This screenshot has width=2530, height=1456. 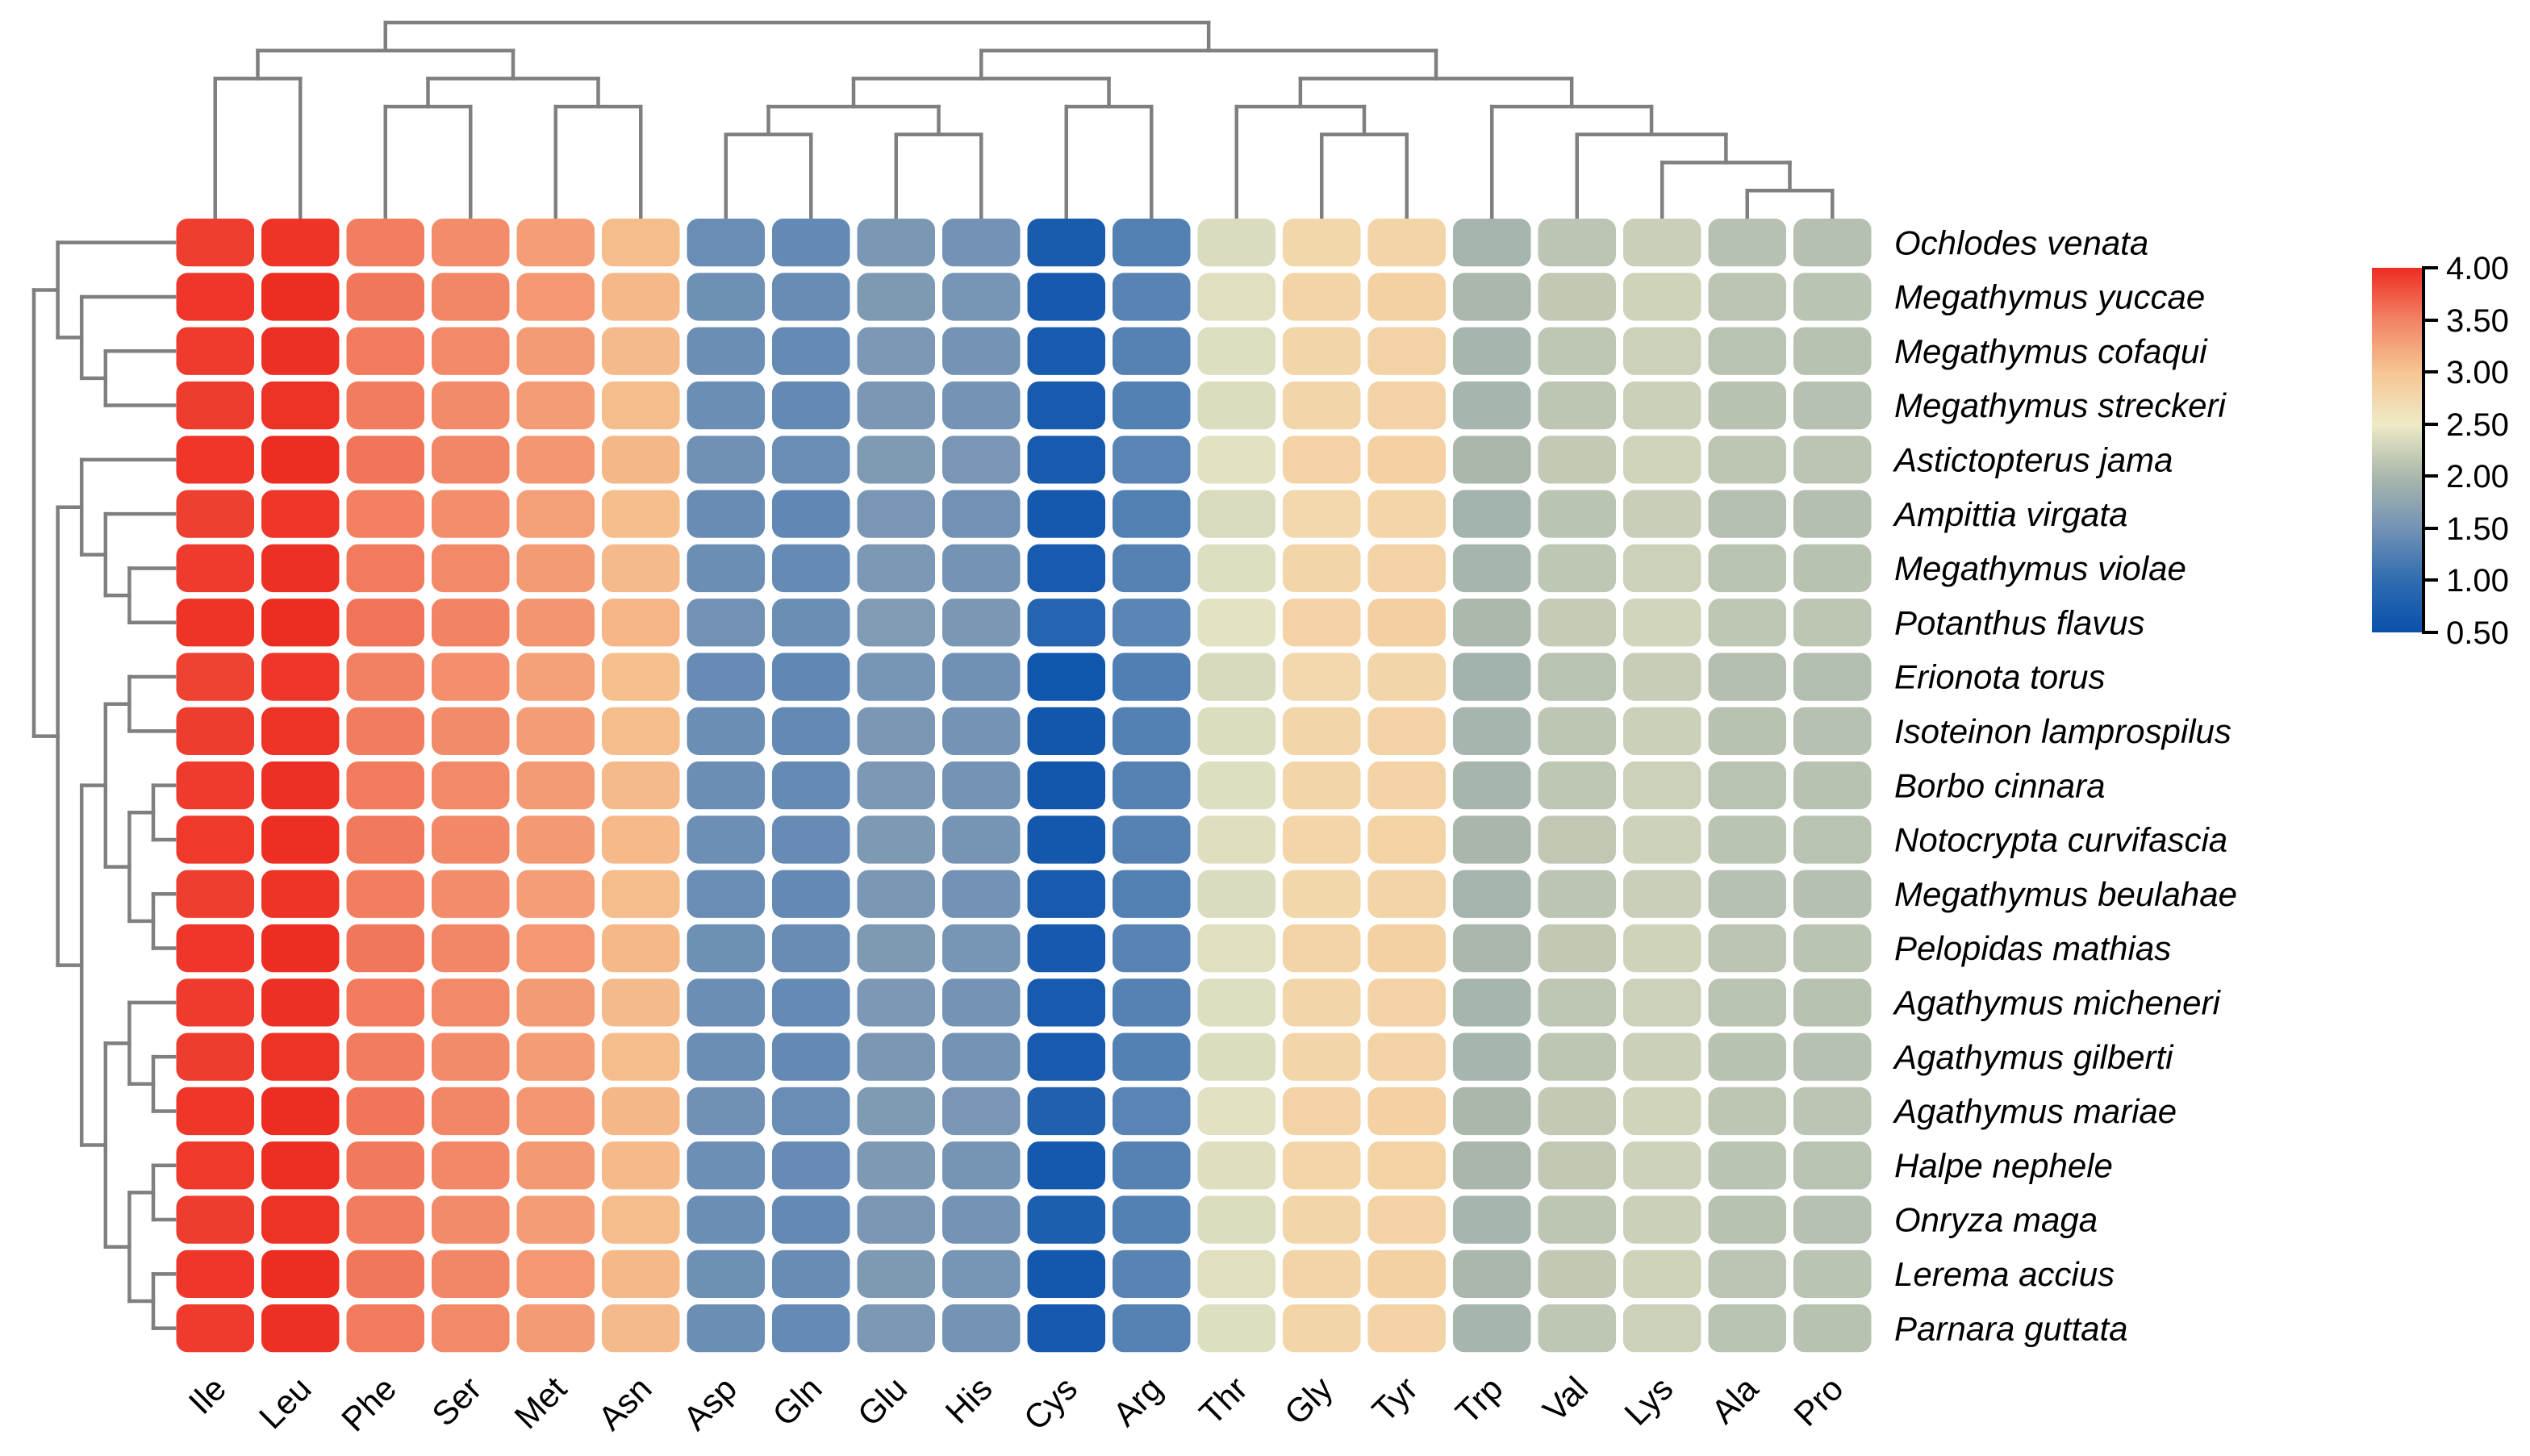 What do you see at coordinates (2398, 450) in the screenshot?
I see `colorbar-gradient-bar` at bounding box center [2398, 450].